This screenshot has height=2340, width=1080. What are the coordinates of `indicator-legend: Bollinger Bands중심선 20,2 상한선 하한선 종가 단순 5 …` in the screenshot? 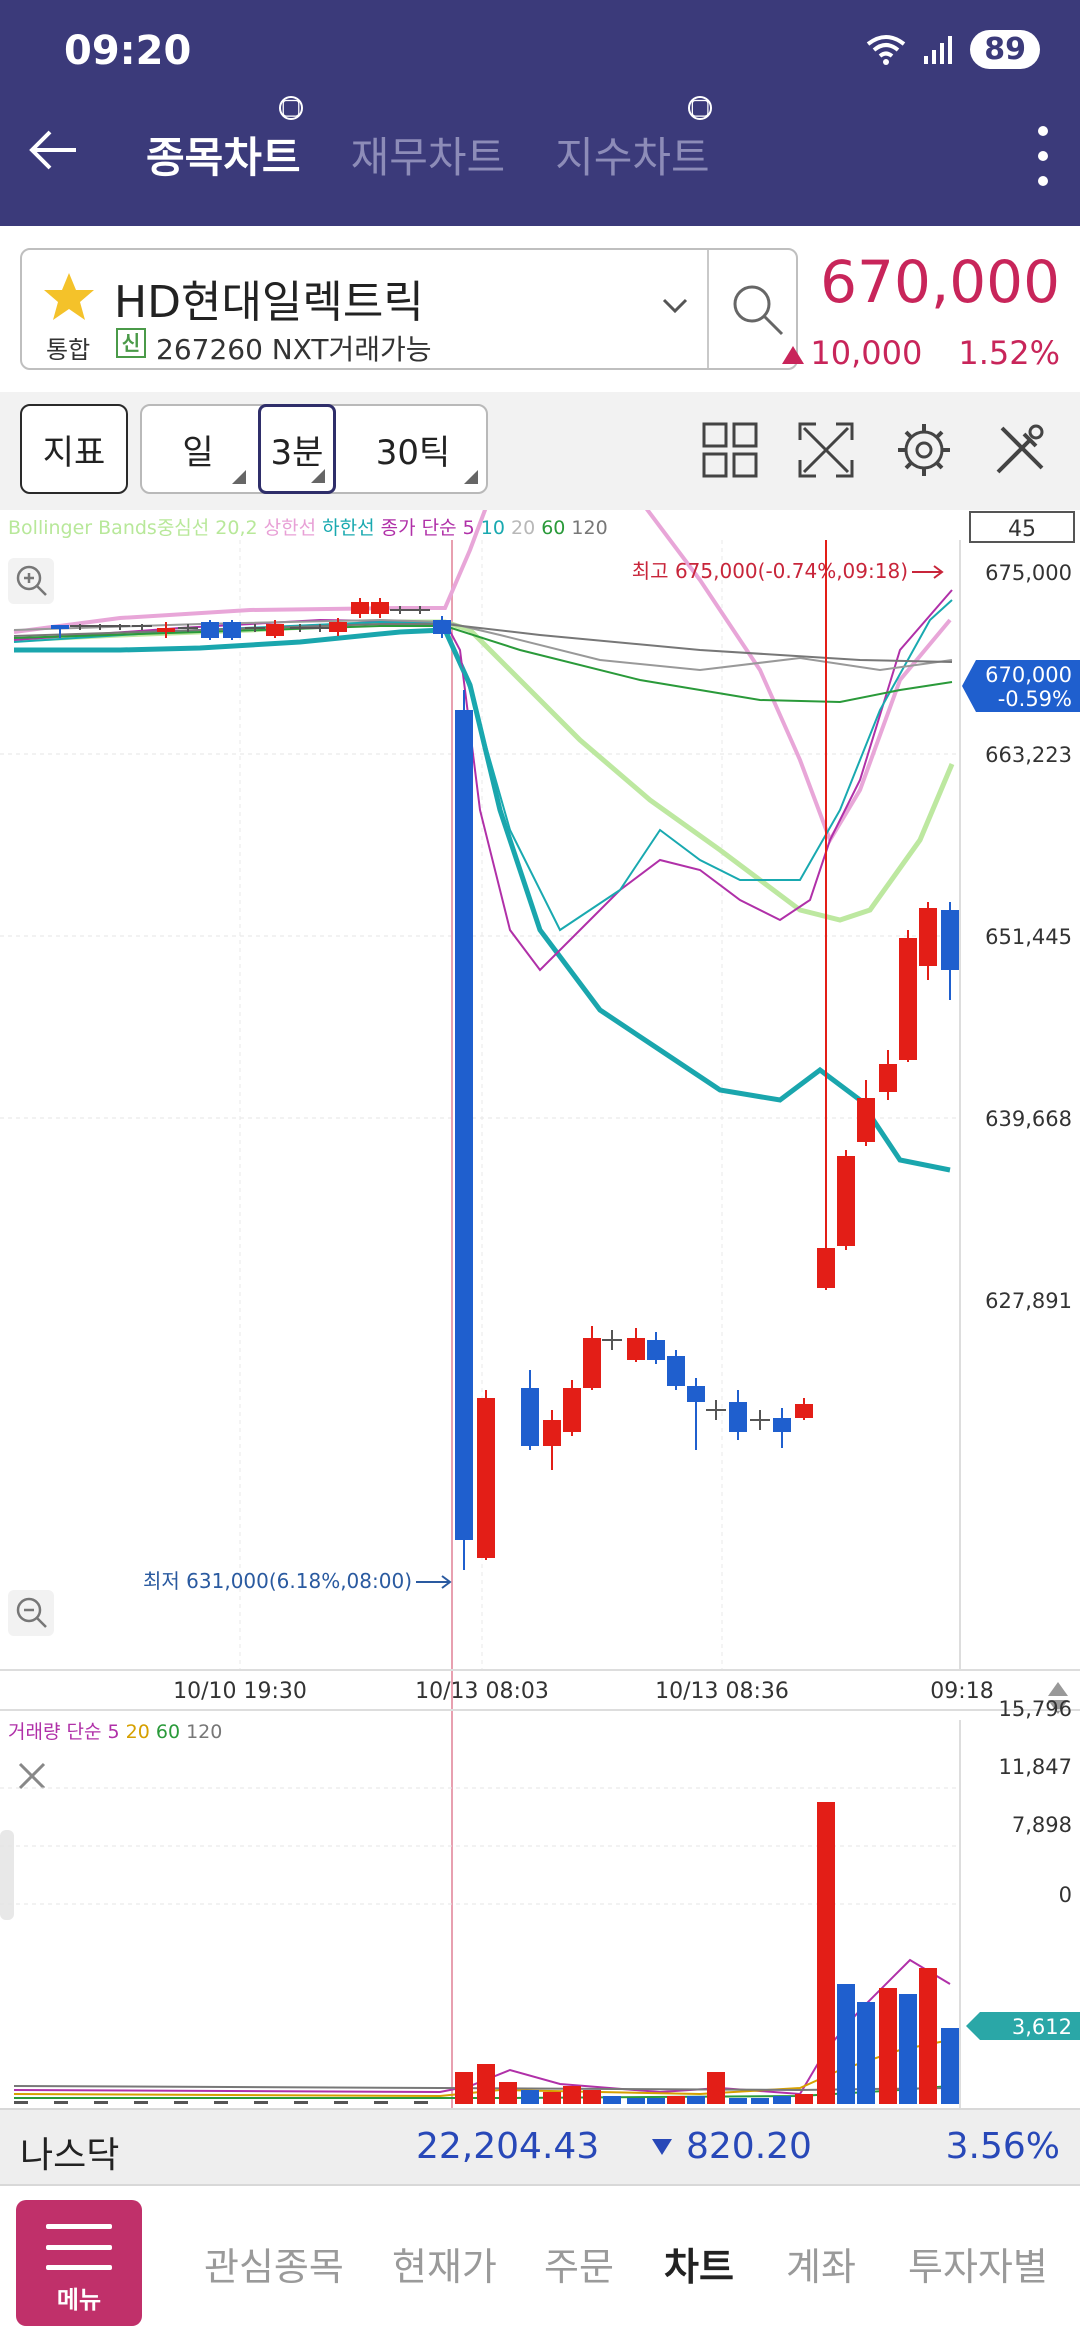 It's located at (308, 528).